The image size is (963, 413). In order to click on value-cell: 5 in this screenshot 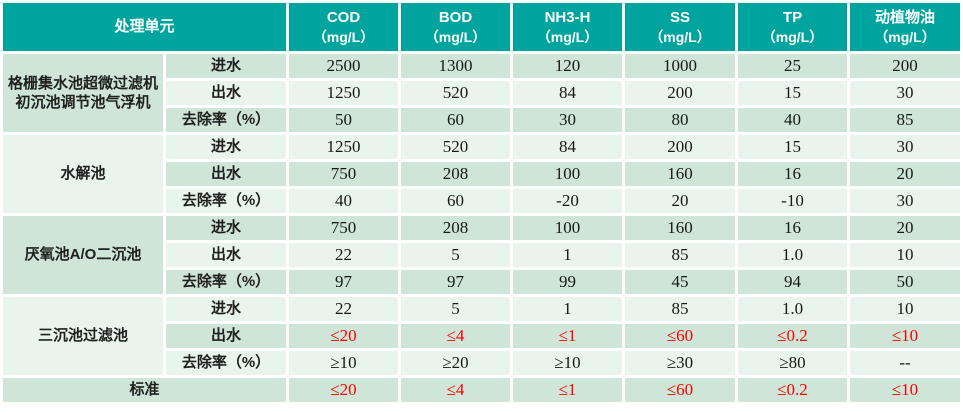, I will do `click(456, 255)`.